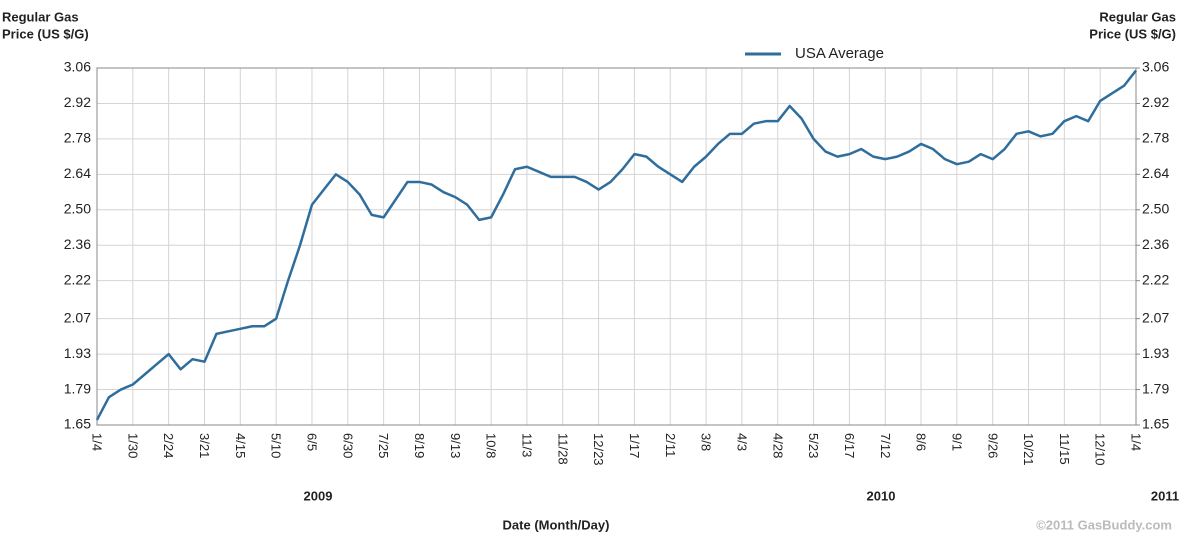  I want to click on x-tick-label: 9/26, so click(992, 445).